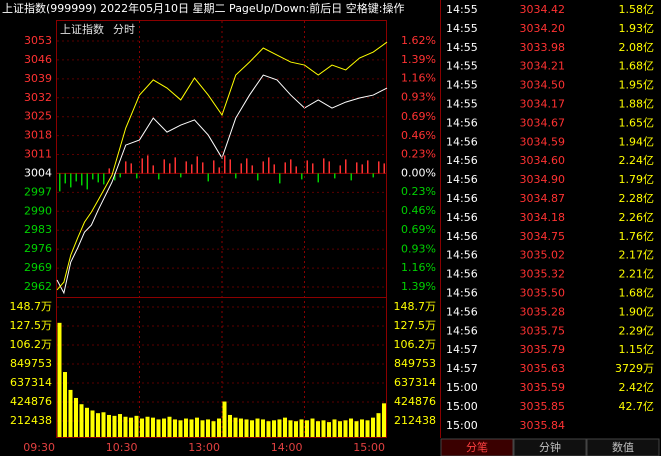  What do you see at coordinates (415, 401) in the screenshot?
I see `y2-tick-label: 424876` at bounding box center [415, 401].